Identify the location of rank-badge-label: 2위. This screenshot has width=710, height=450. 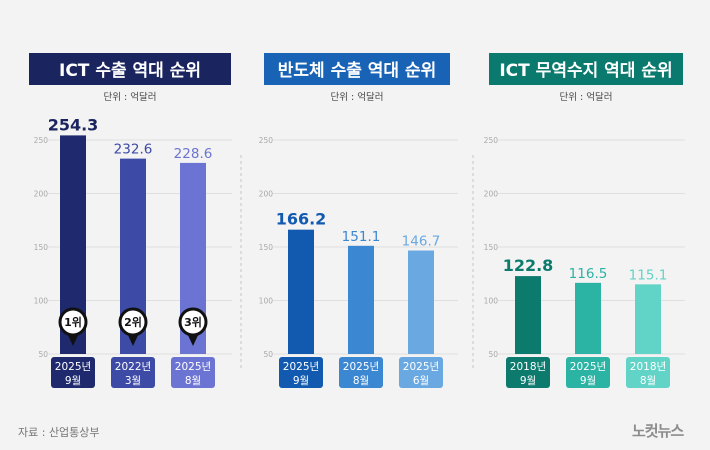
(133, 322).